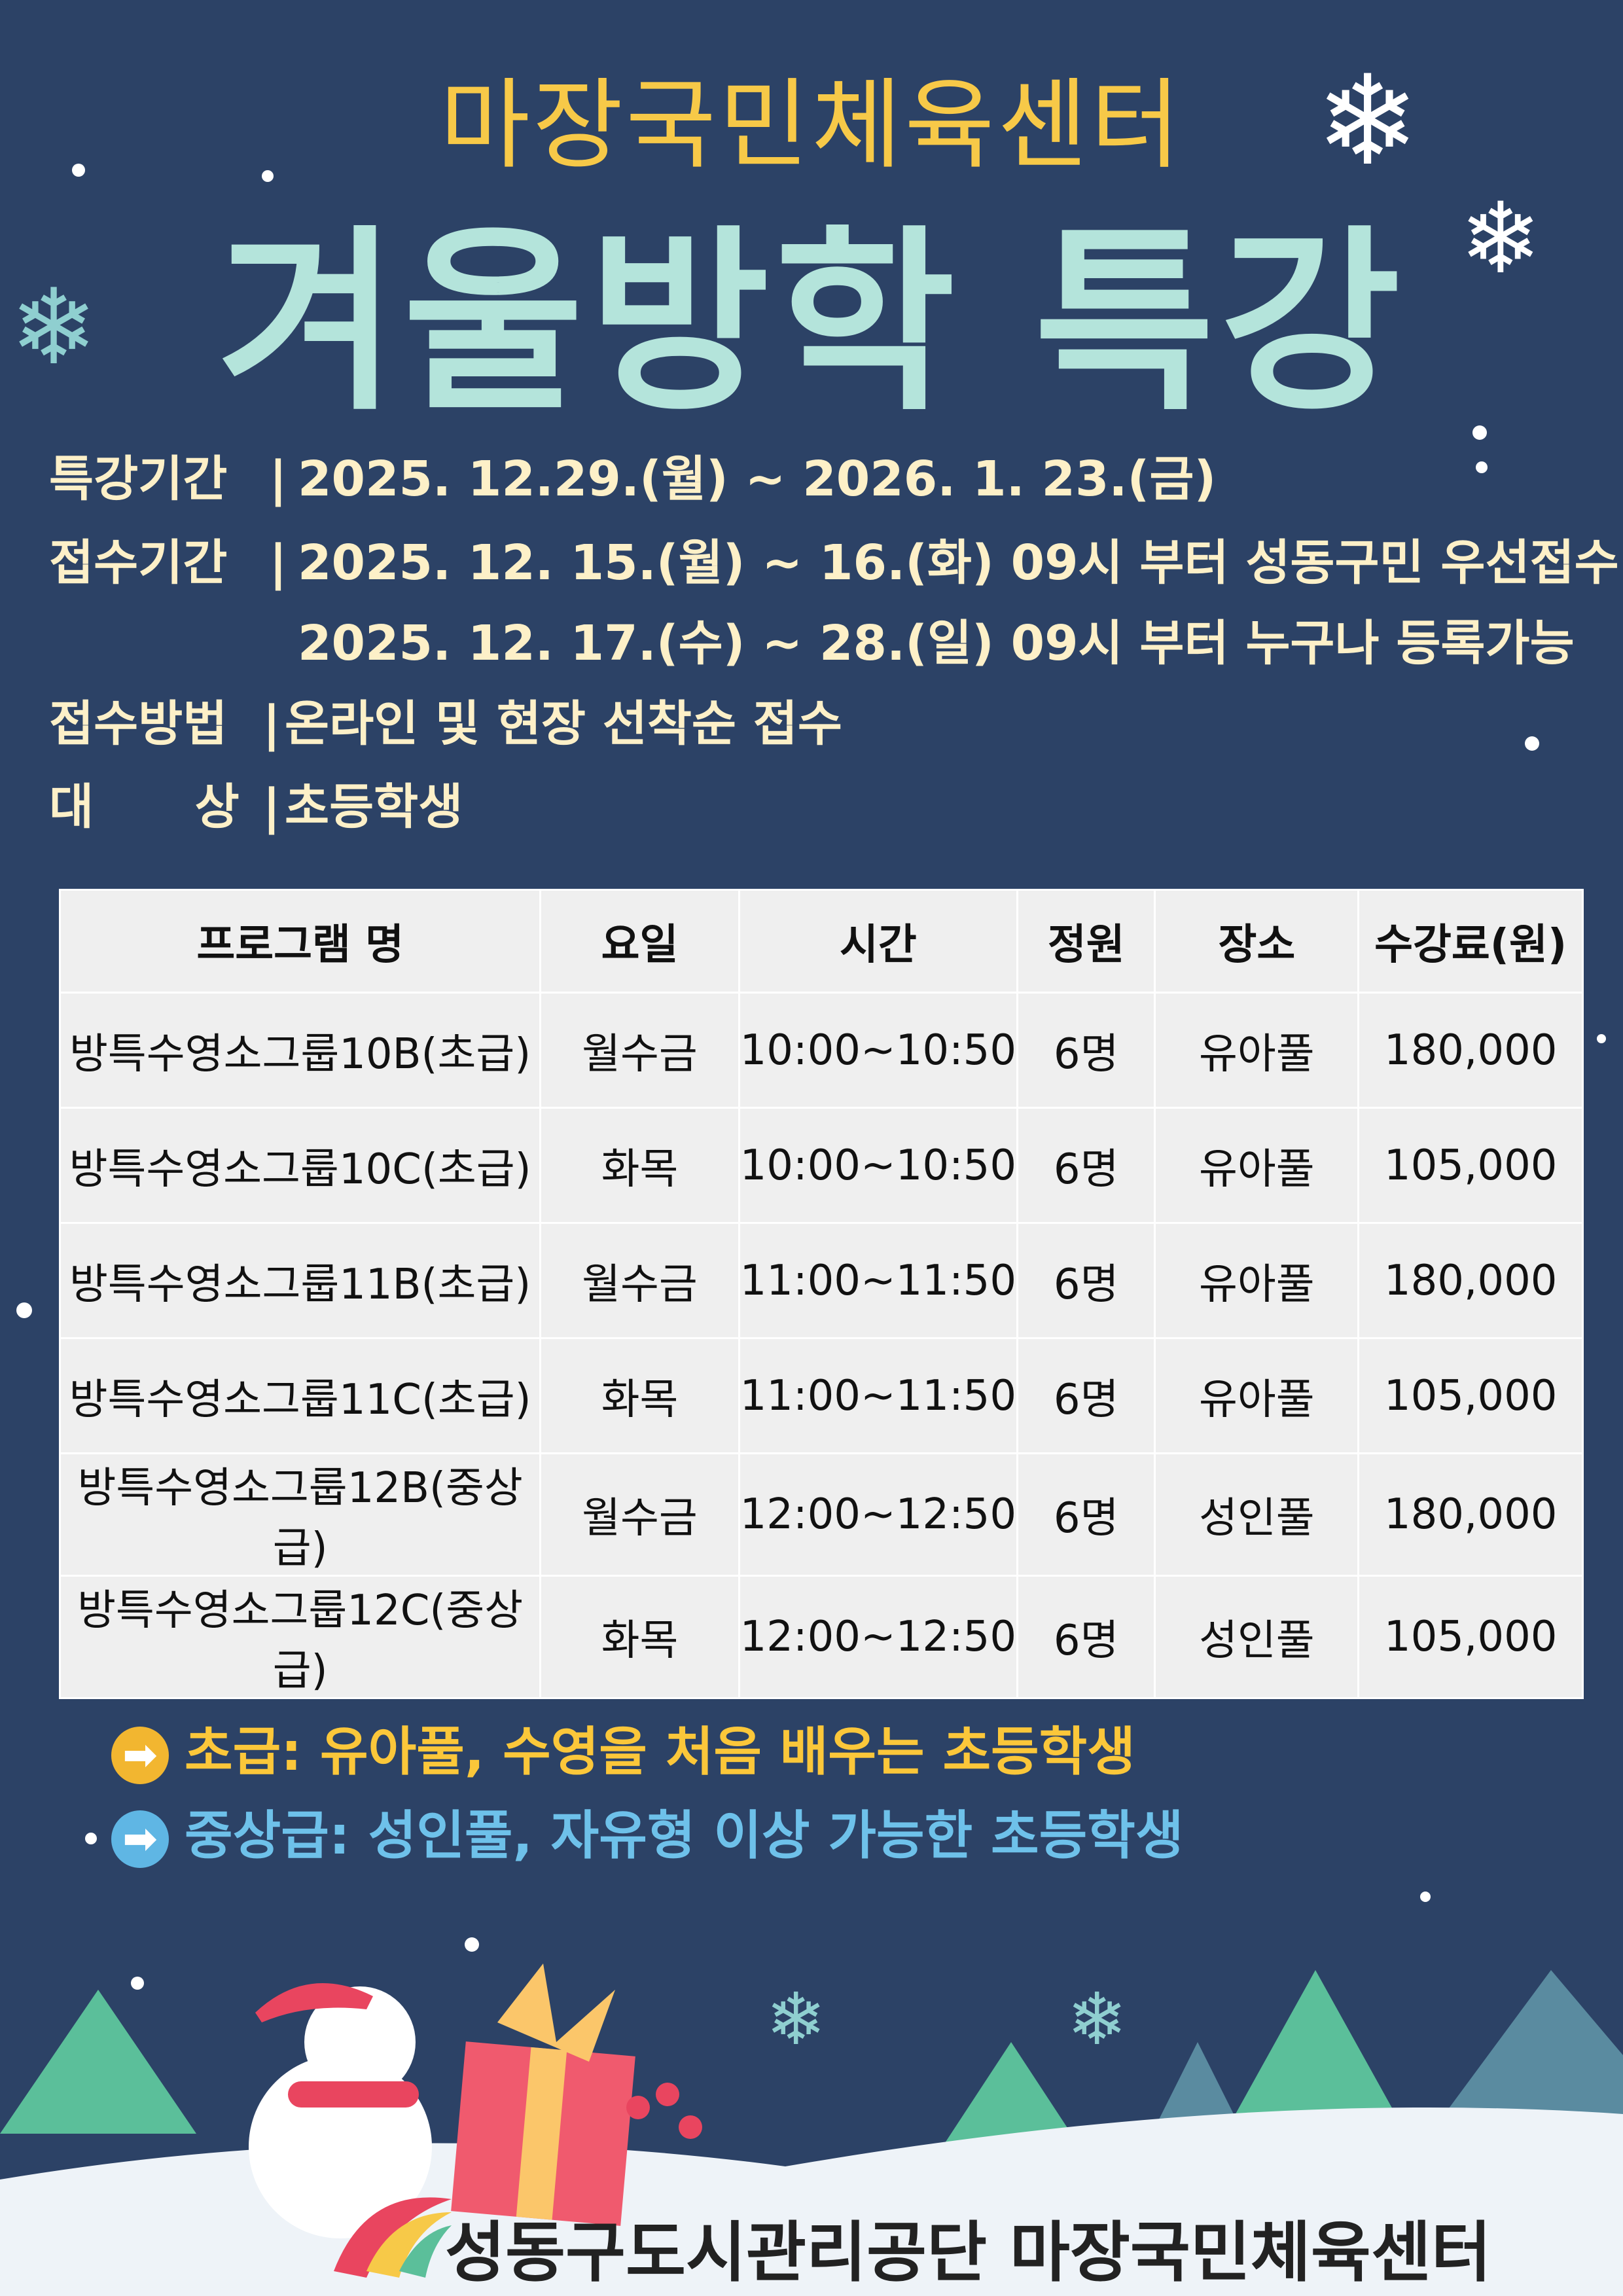  What do you see at coordinates (757, 479) in the screenshot?
I see `info-value: 2025. 12.29.(월) ~ 2026. 1. 23.(금)` at bounding box center [757, 479].